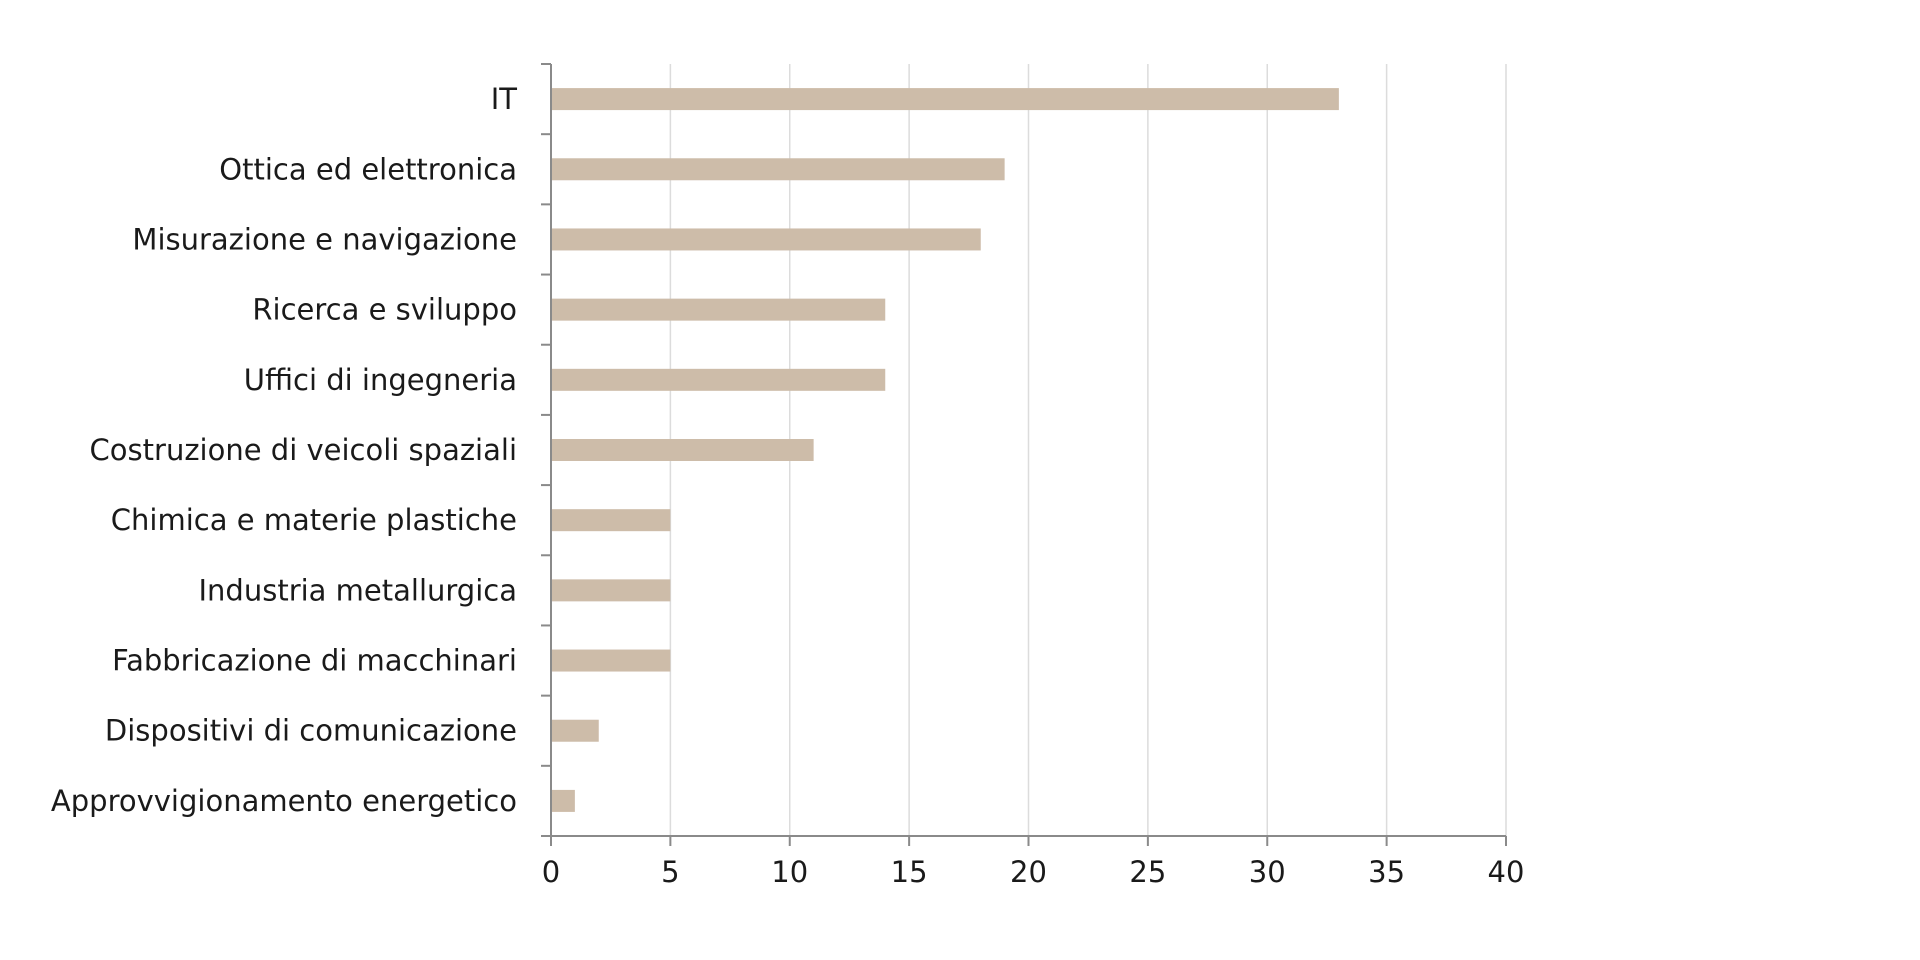  I want to click on category-label-3: Misurazione e navigazione, so click(324, 239).